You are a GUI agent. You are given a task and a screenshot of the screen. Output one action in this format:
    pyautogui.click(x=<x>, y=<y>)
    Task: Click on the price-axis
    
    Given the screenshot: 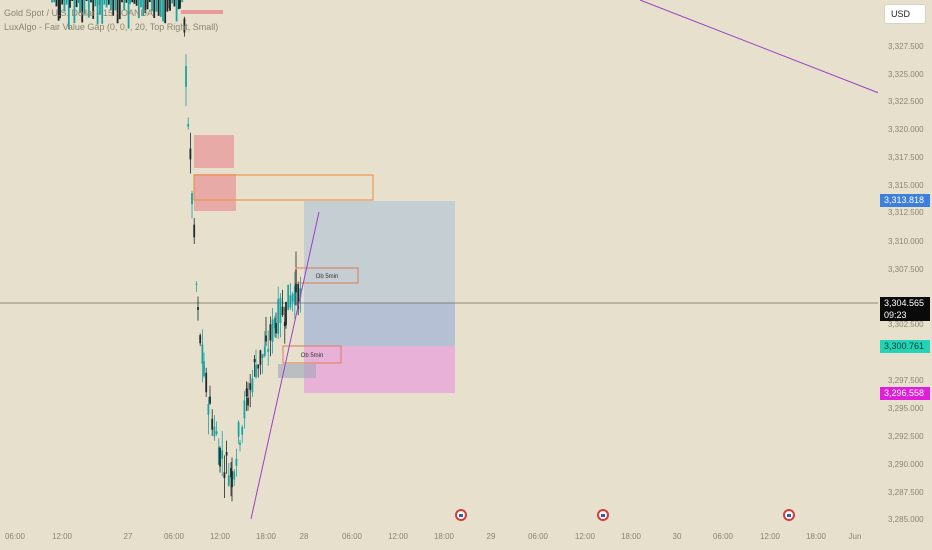 What is the action you would take?
    pyautogui.click(x=905, y=263)
    